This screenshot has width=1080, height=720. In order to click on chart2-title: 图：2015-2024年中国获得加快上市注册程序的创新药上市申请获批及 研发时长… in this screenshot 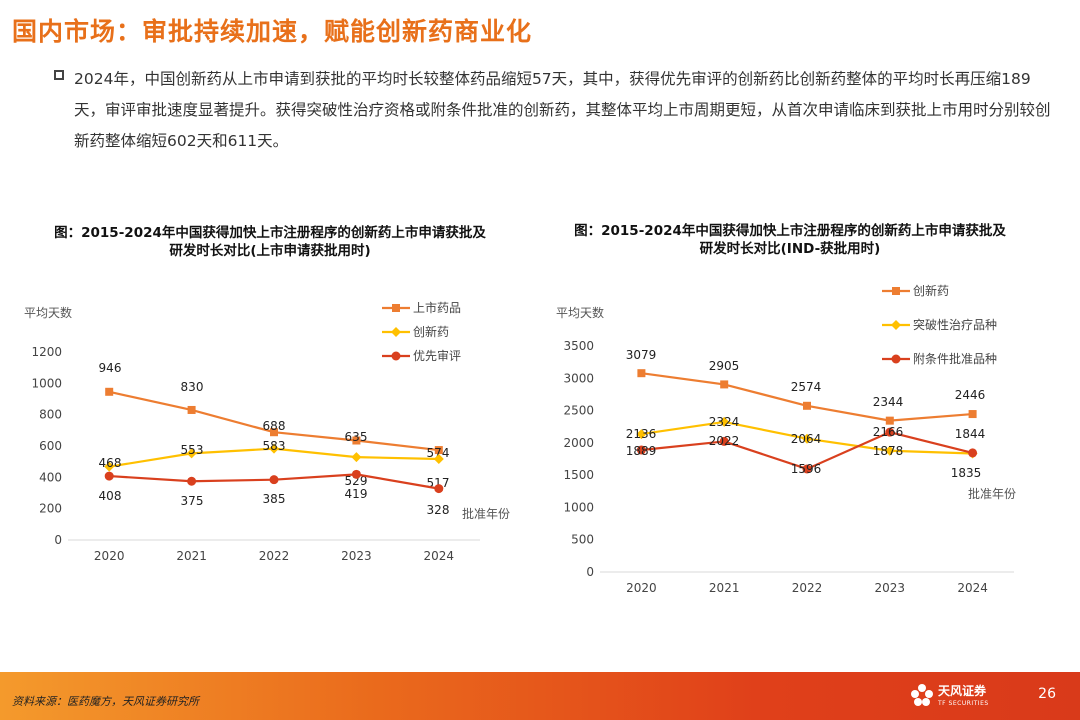, I will do `click(790, 240)`.